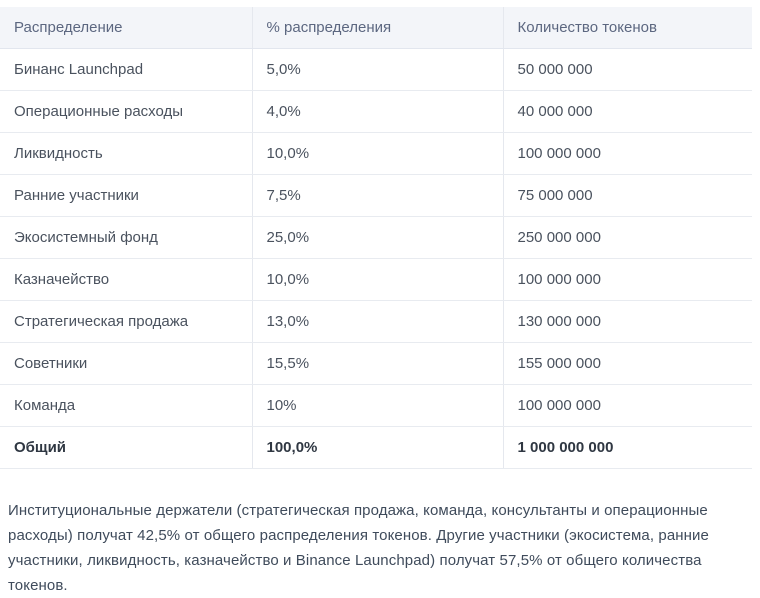  Describe the element at coordinates (126, 69) in the screenshot. I see `cell-distribution-name: Бинанс Launchpad` at that location.